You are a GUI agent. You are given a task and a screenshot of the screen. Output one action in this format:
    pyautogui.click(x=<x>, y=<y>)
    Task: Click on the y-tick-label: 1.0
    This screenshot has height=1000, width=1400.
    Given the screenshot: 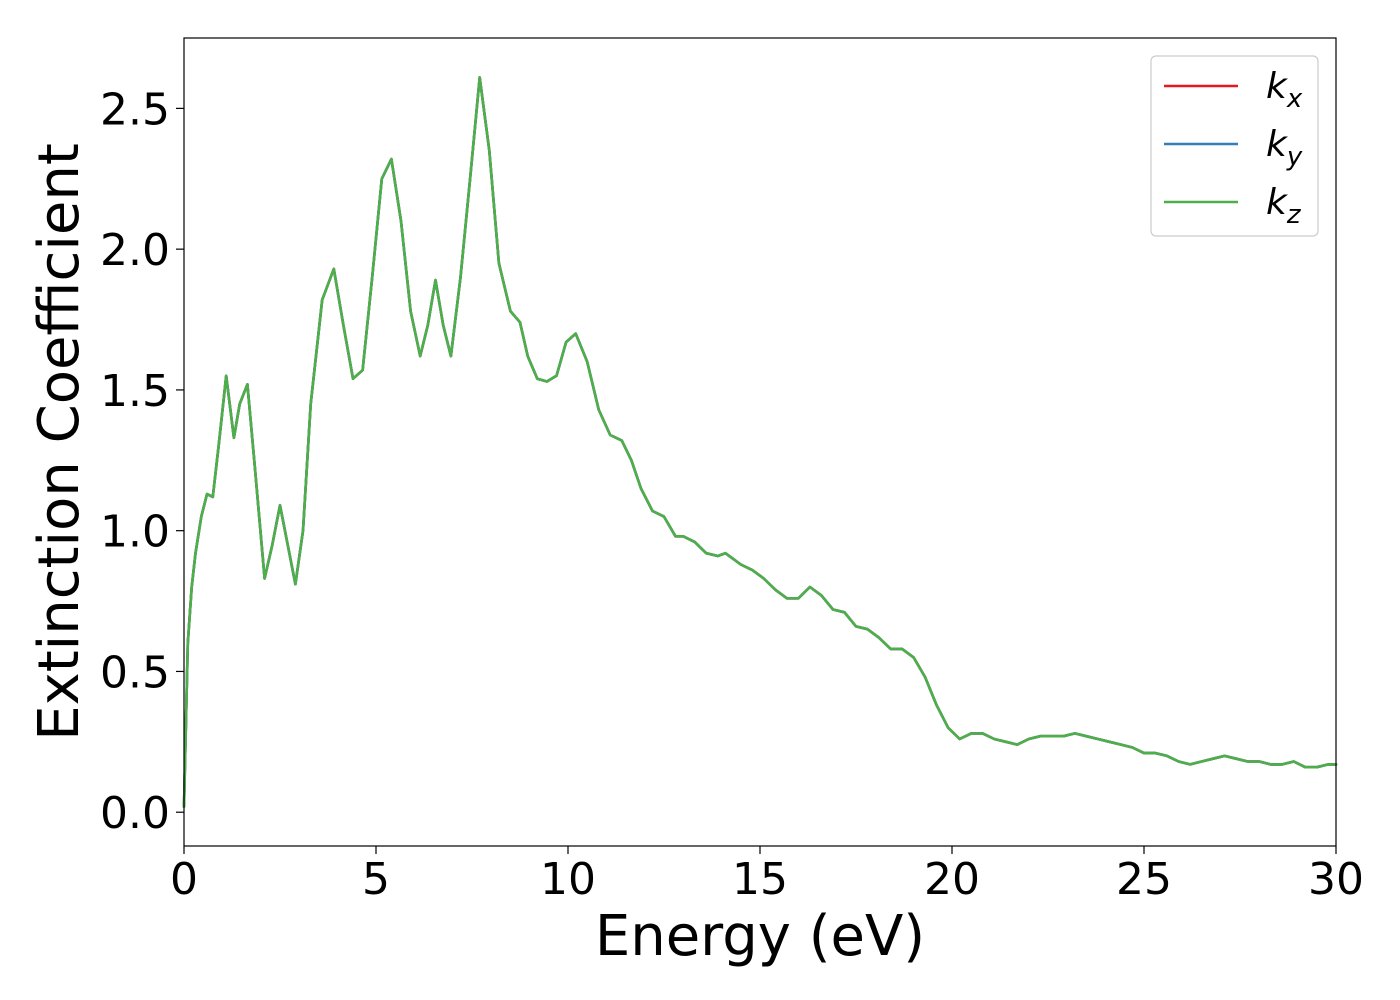 What is the action you would take?
    pyautogui.click(x=135, y=532)
    